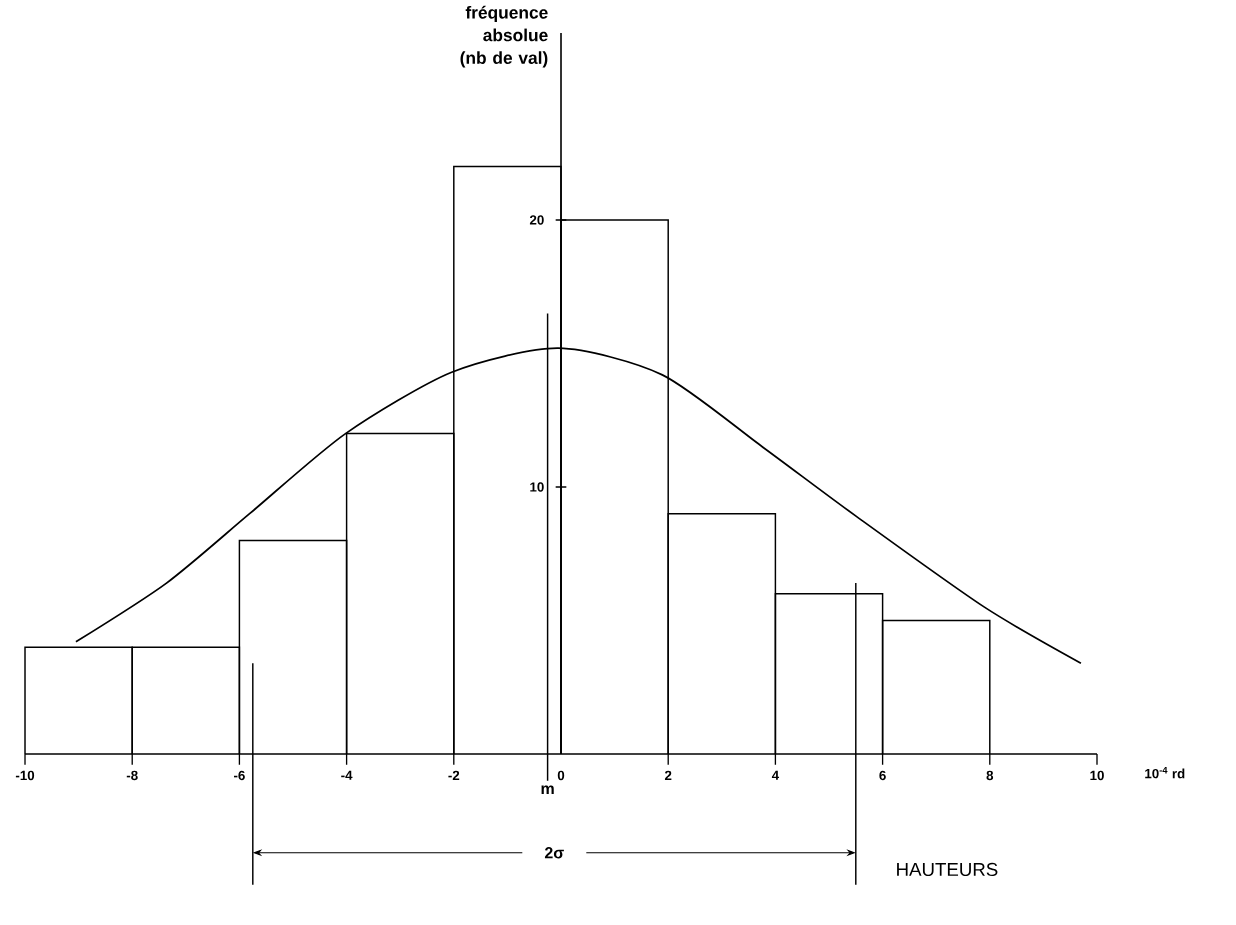 This screenshot has height=925, width=1236. I want to click on ref-line-label: m, so click(547, 790).